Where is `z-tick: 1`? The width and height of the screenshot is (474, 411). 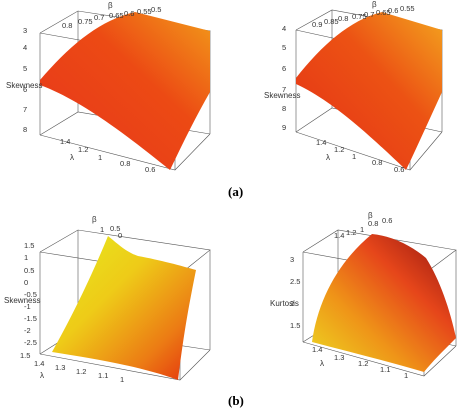
z-tick: 1 is located at coordinates (26, 257).